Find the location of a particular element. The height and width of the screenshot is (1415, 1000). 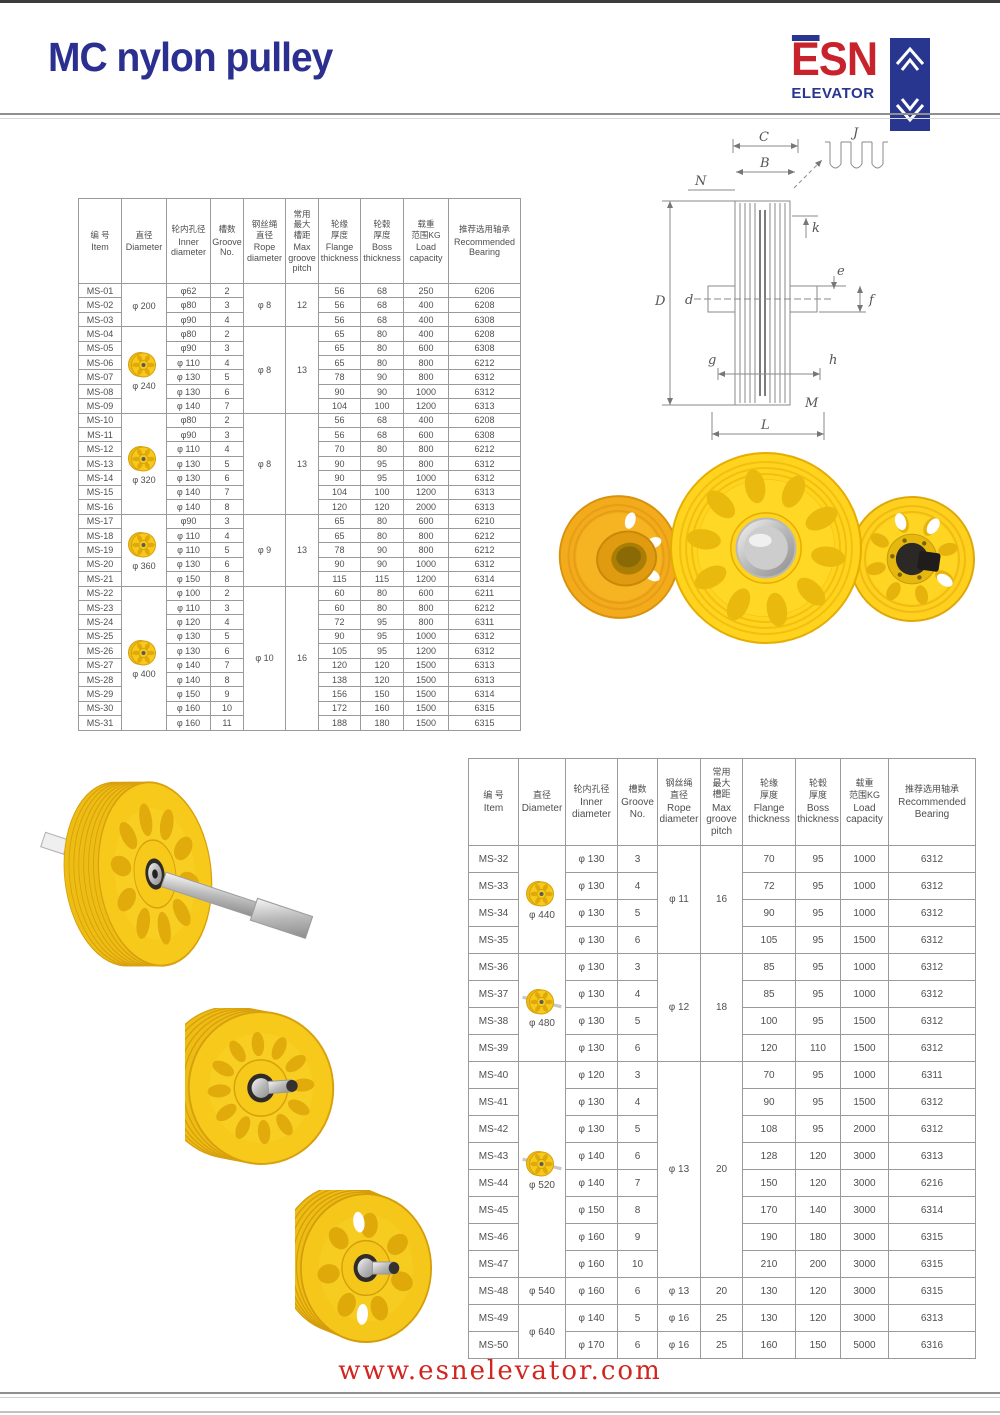

cell-item: MS-14 is located at coordinates (100, 478).